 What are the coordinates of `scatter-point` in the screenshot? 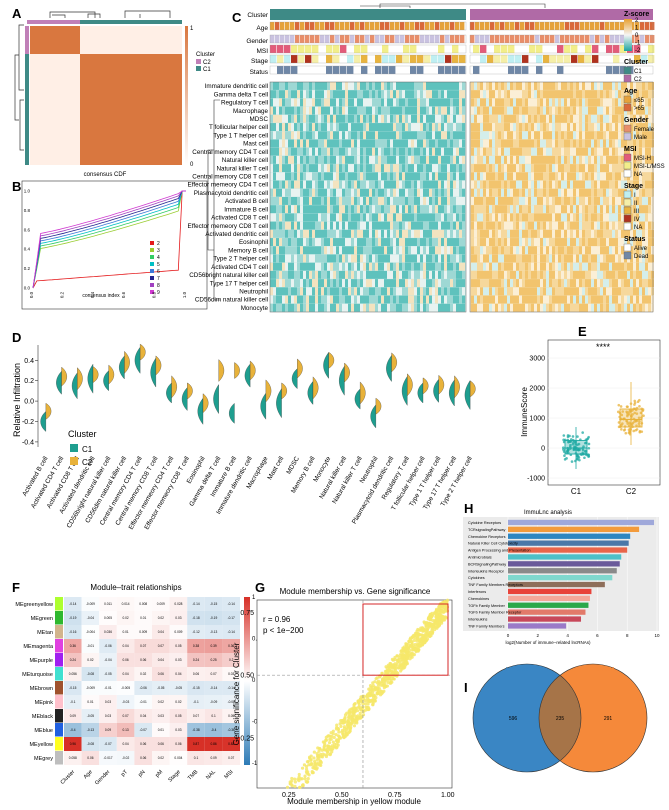 It's located at (292, 781).